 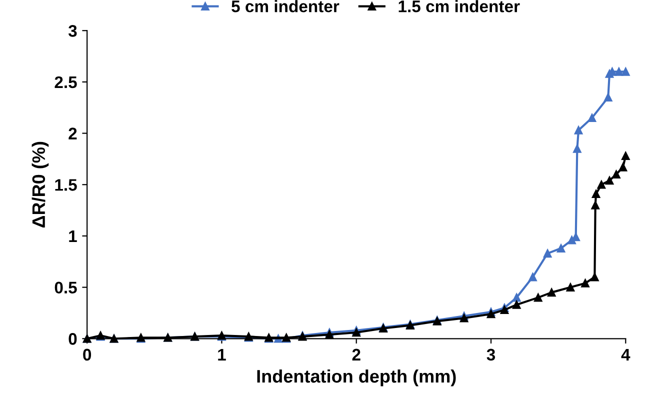 I want to click on x-tick-label: 4, so click(x=625, y=354).